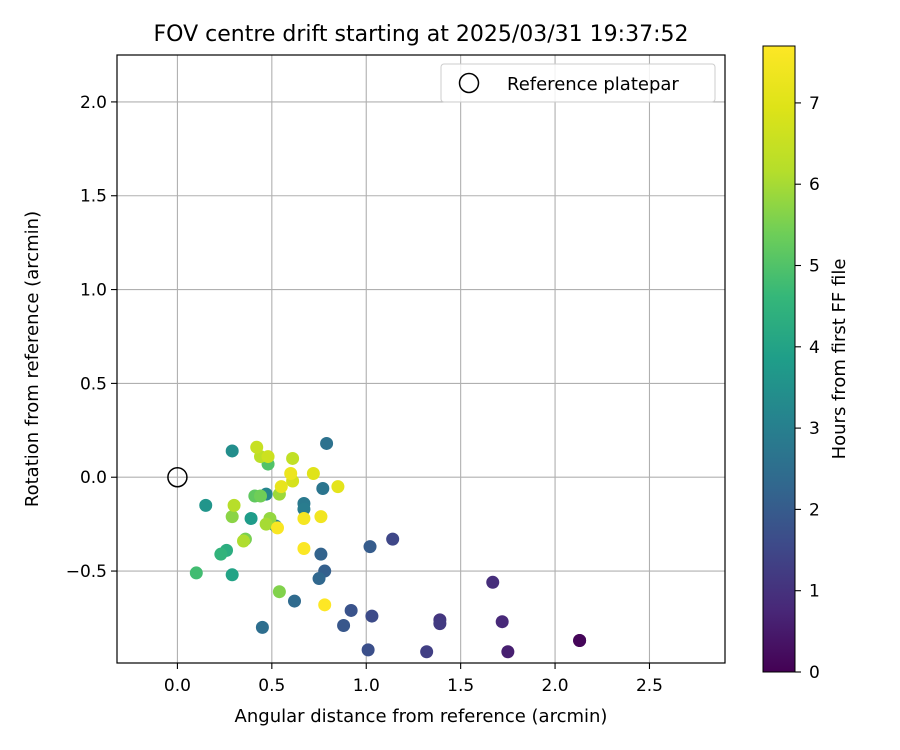 This screenshot has height=750, width=900. Describe the element at coordinates (839, 359) in the screenshot. I see `colorbar-label: Hours from first FF file` at that location.